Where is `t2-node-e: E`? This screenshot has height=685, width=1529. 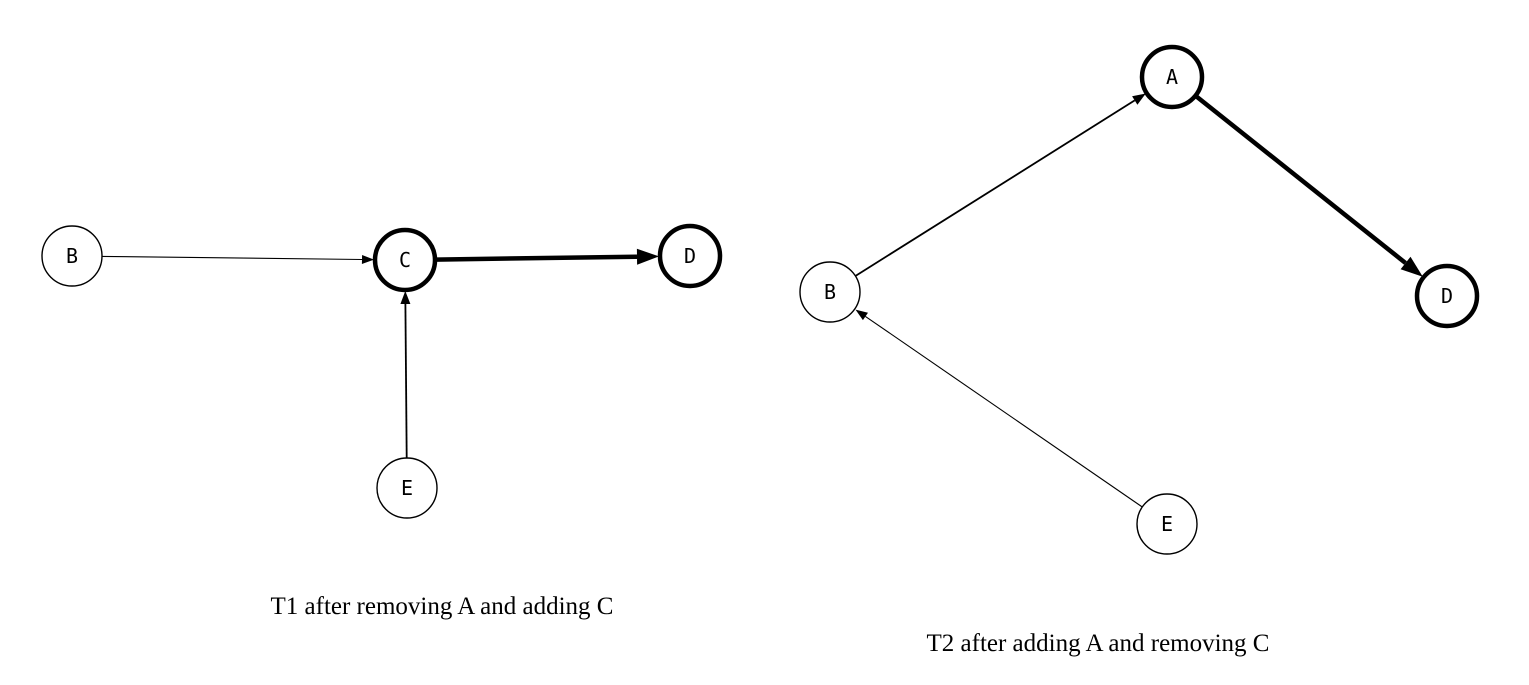 t2-node-e: E is located at coordinates (1167, 524).